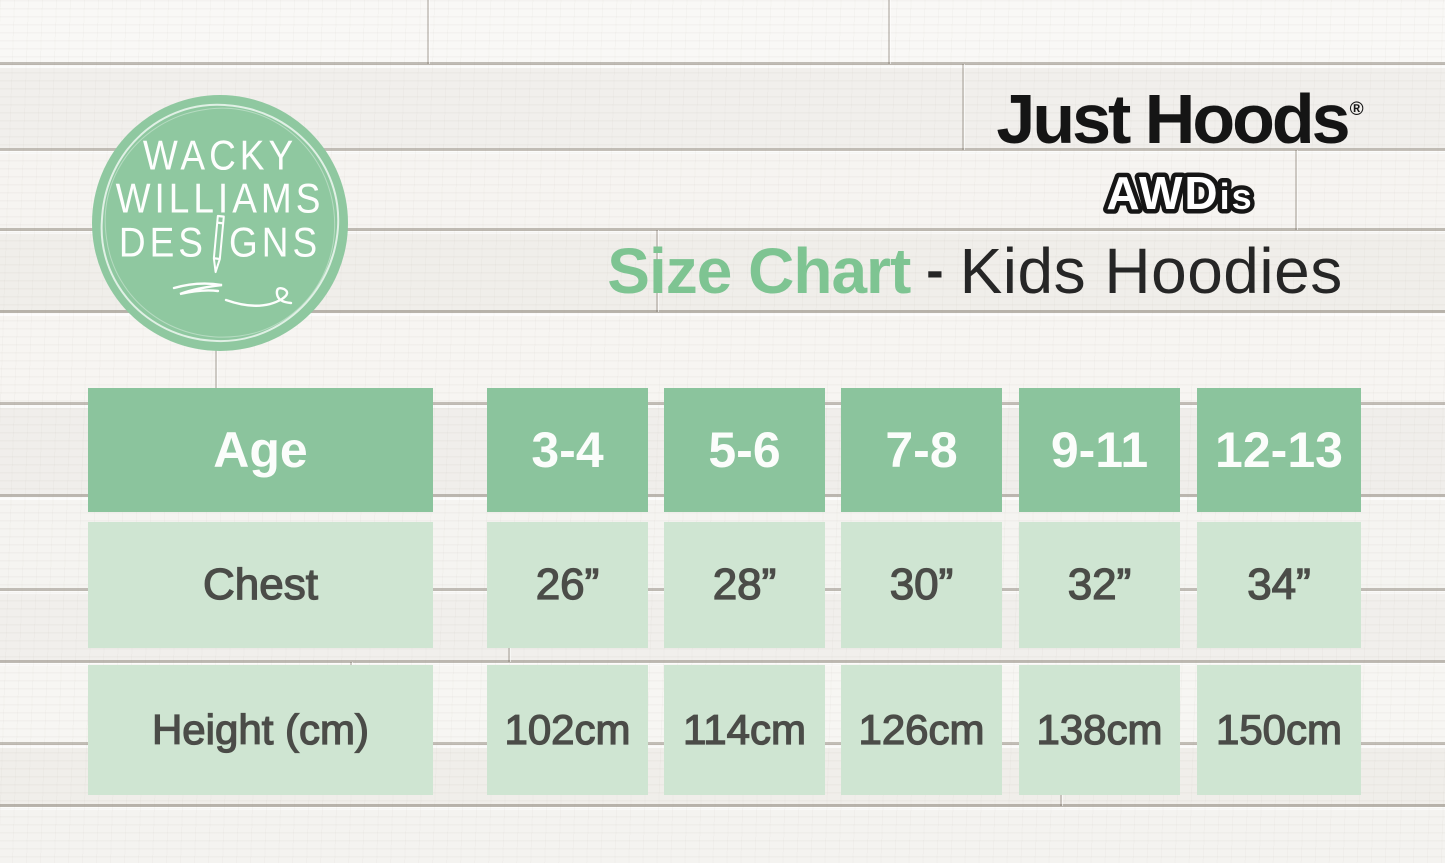  Describe the element at coordinates (1279, 585) in the screenshot. I see `table-cell-chest-12-13: 34”` at that location.